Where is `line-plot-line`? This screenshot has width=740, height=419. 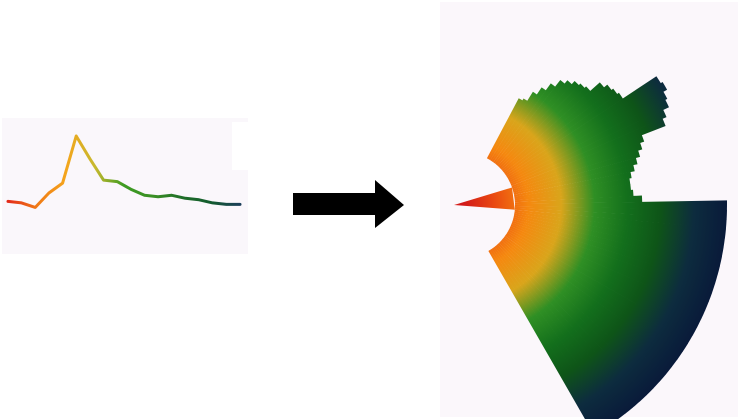
line-plot-line is located at coordinates (124, 171).